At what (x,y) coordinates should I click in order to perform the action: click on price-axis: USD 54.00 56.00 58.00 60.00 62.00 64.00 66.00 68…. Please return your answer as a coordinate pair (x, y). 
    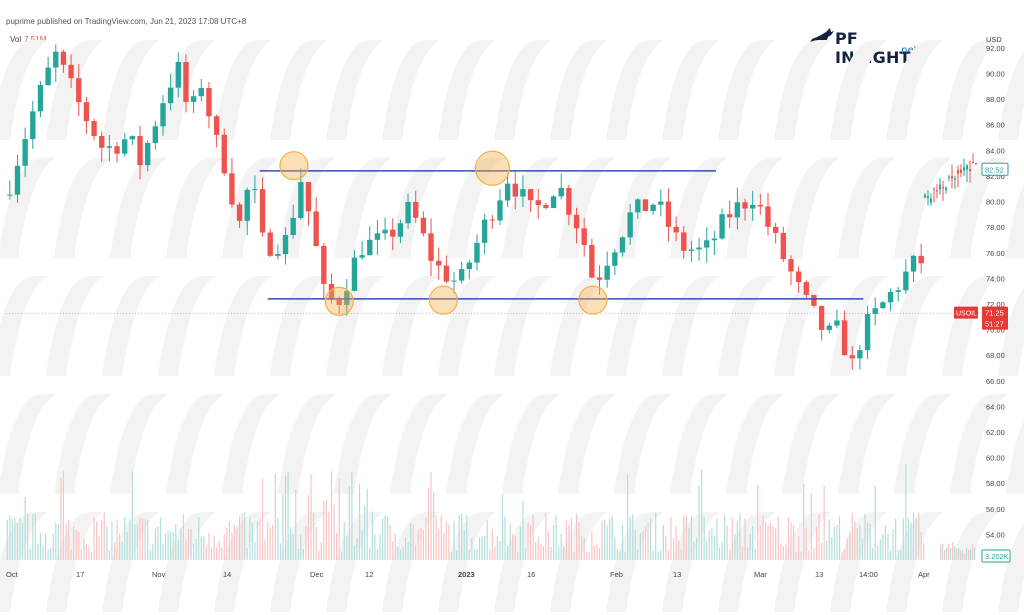
    Looking at the image, I should click on (995, 287).